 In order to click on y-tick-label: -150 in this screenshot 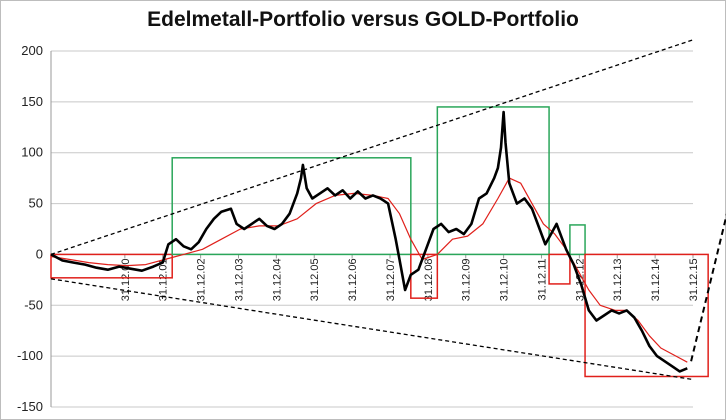, I will do `click(30, 406)`.